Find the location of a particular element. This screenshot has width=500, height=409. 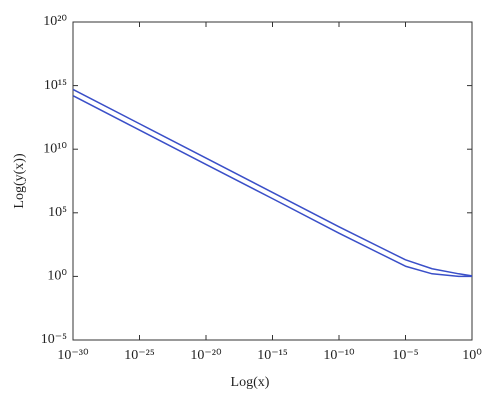

x-axis-label: Log(x) is located at coordinates (250, 382).